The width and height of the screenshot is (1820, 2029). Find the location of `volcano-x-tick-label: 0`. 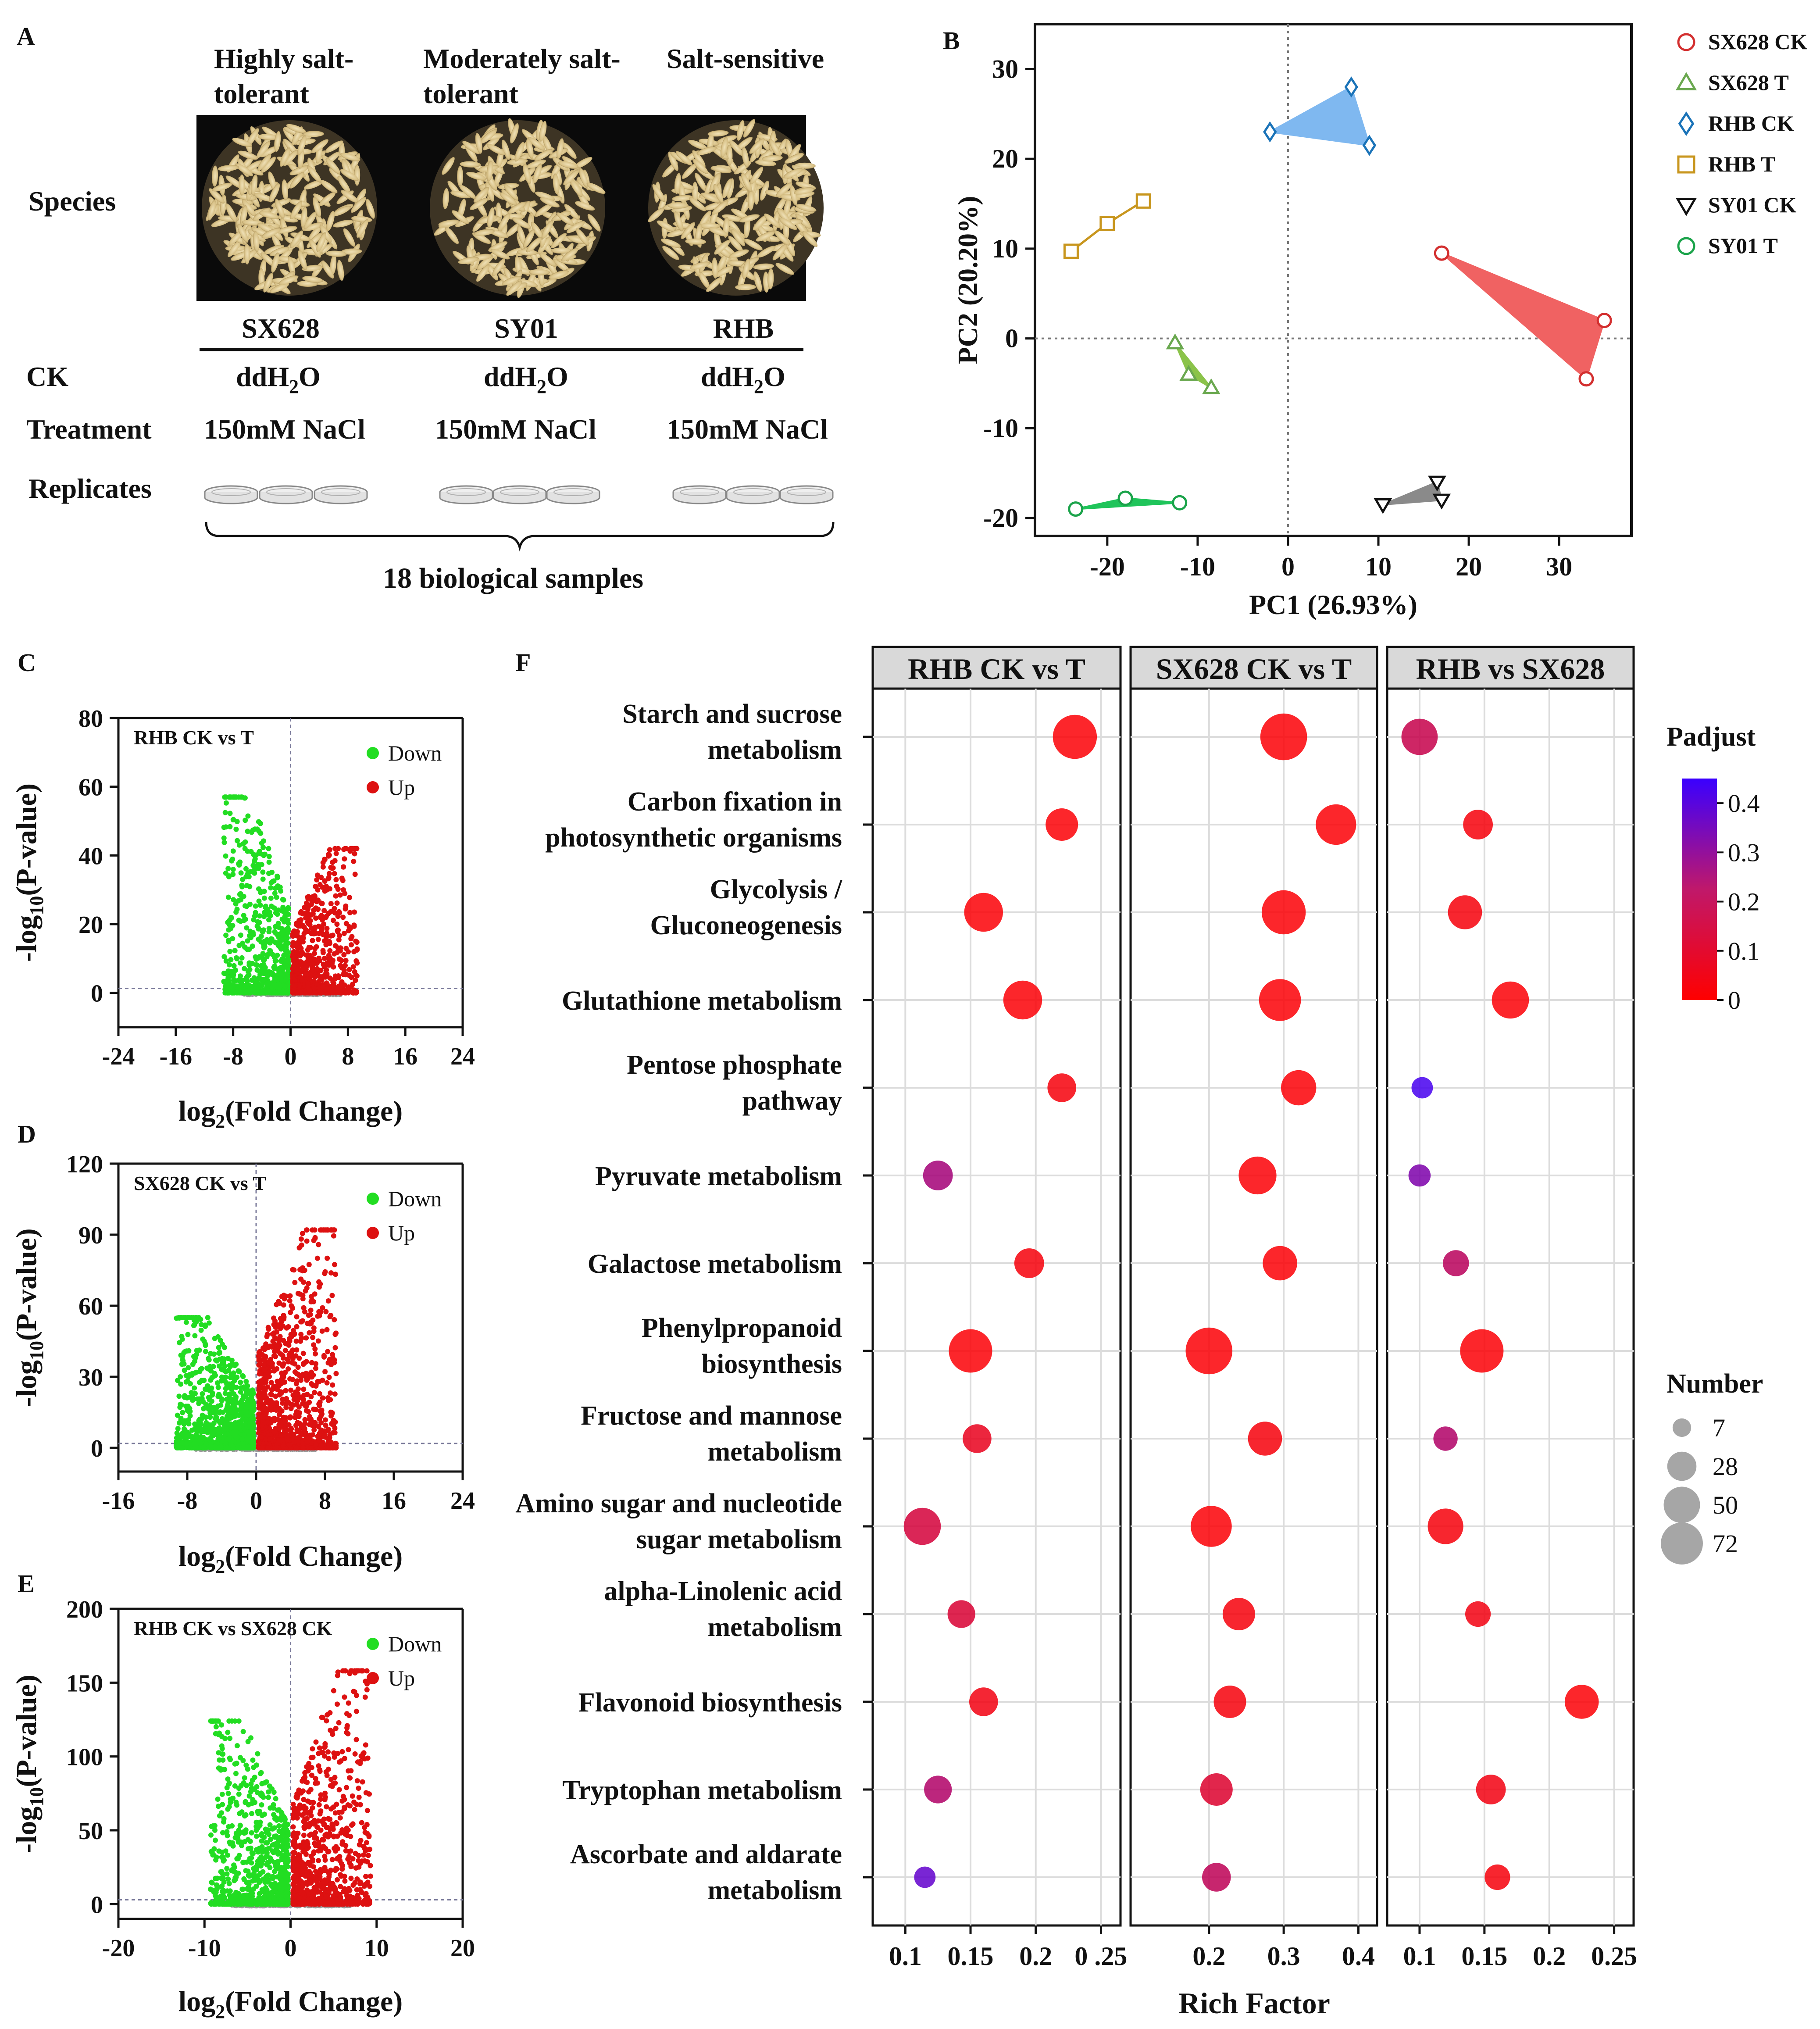

volcano-x-tick-label: 0 is located at coordinates (291, 1056).